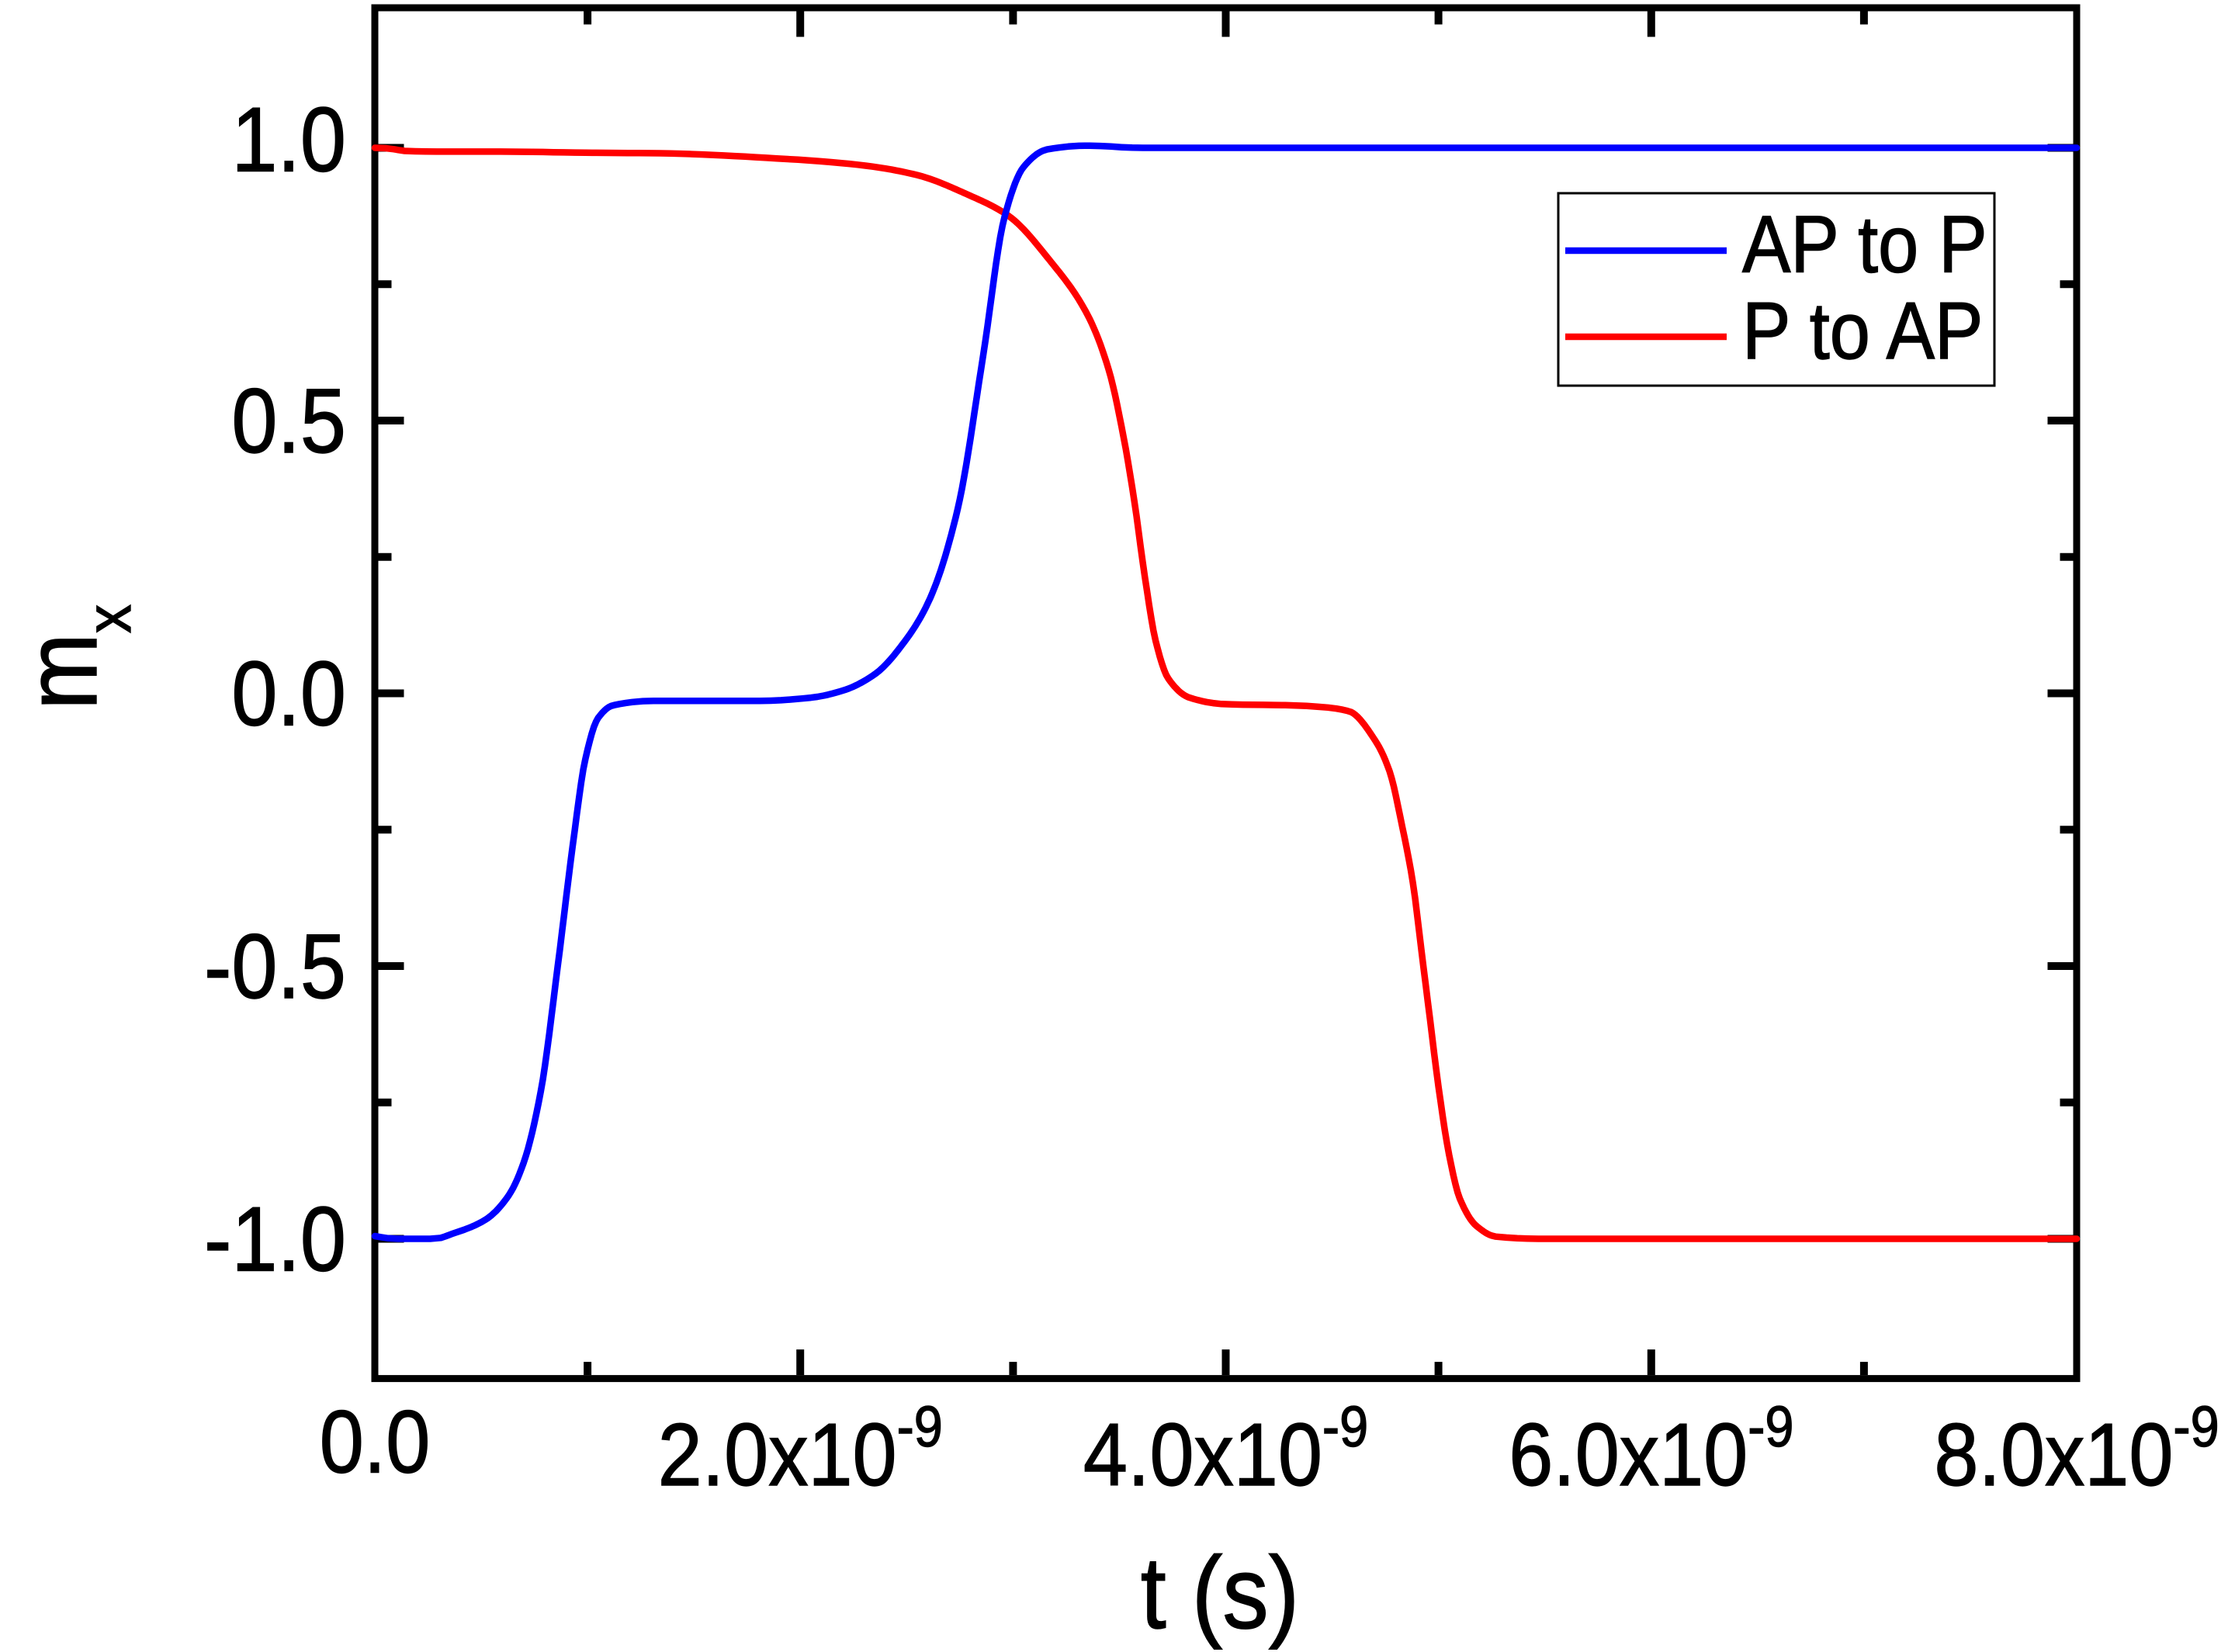 This screenshot has height=1652, width=2228. What do you see at coordinates (288, 420) in the screenshot?
I see `svg-text: 0.5` at bounding box center [288, 420].